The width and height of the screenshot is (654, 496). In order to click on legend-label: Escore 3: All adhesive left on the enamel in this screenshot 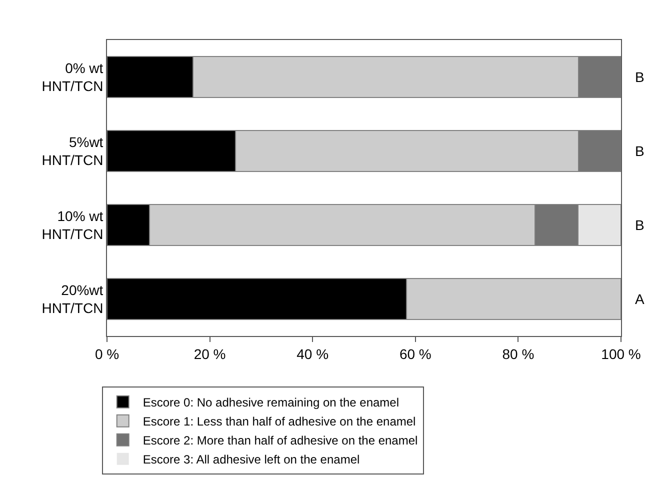, I will do `click(251, 459)`.